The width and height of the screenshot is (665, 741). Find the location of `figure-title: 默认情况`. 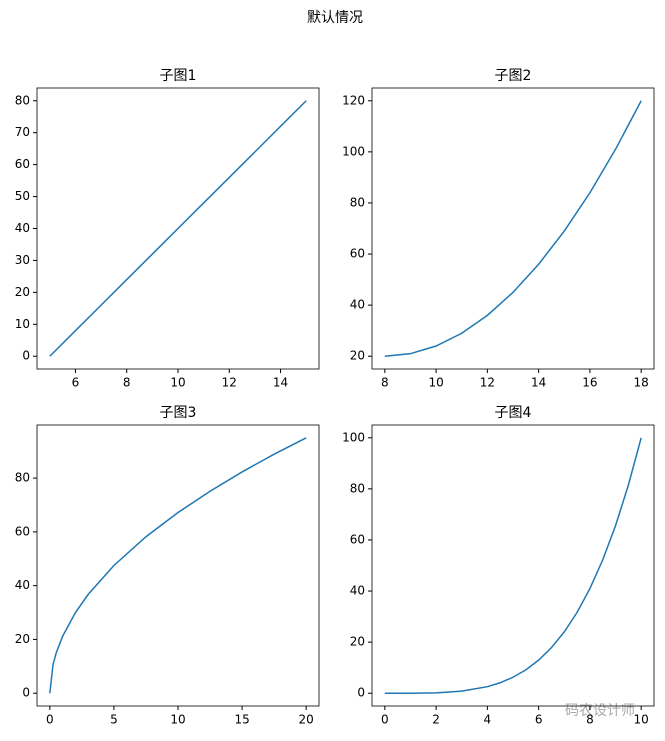

figure-title: 默认情况 is located at coordinates (335, 18).